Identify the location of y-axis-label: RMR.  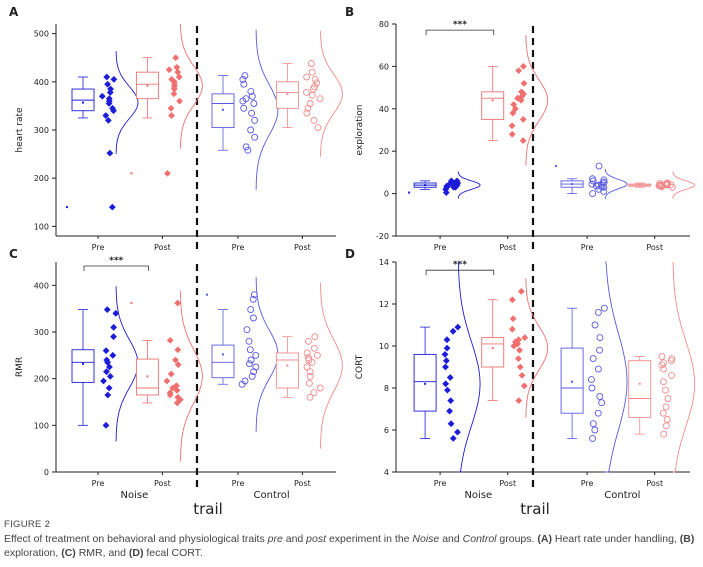
(20, 367).